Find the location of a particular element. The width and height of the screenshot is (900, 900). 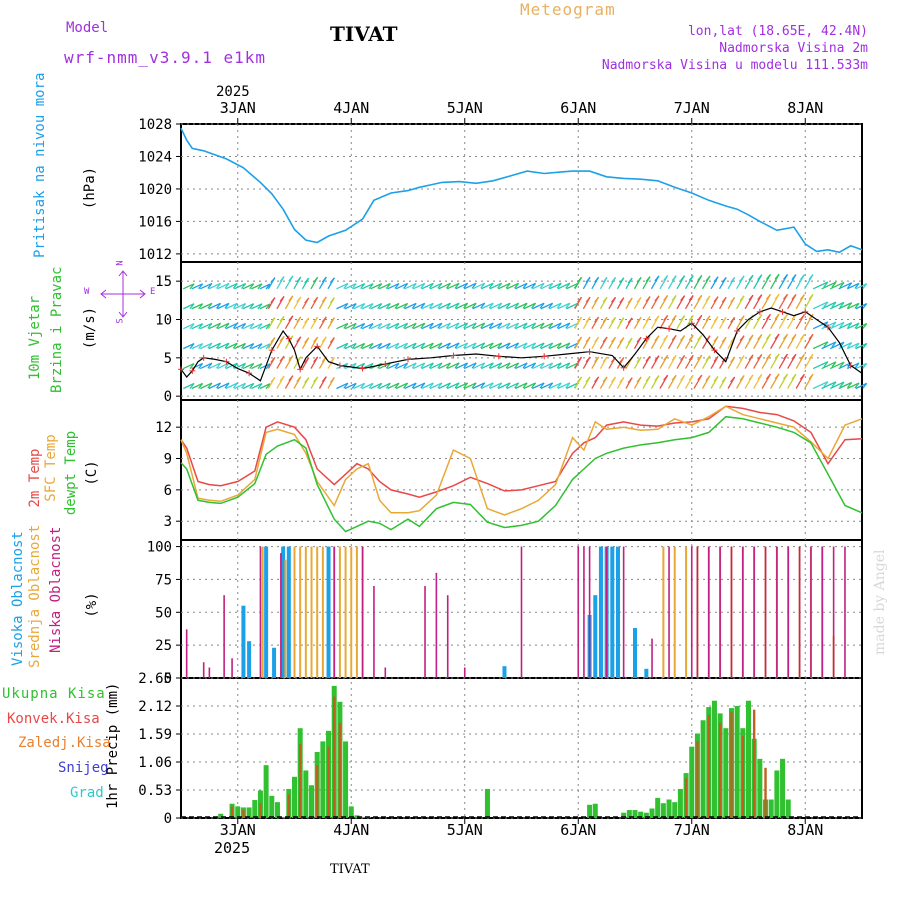

mid-cloud-bar is located at coordinates (339, 612).